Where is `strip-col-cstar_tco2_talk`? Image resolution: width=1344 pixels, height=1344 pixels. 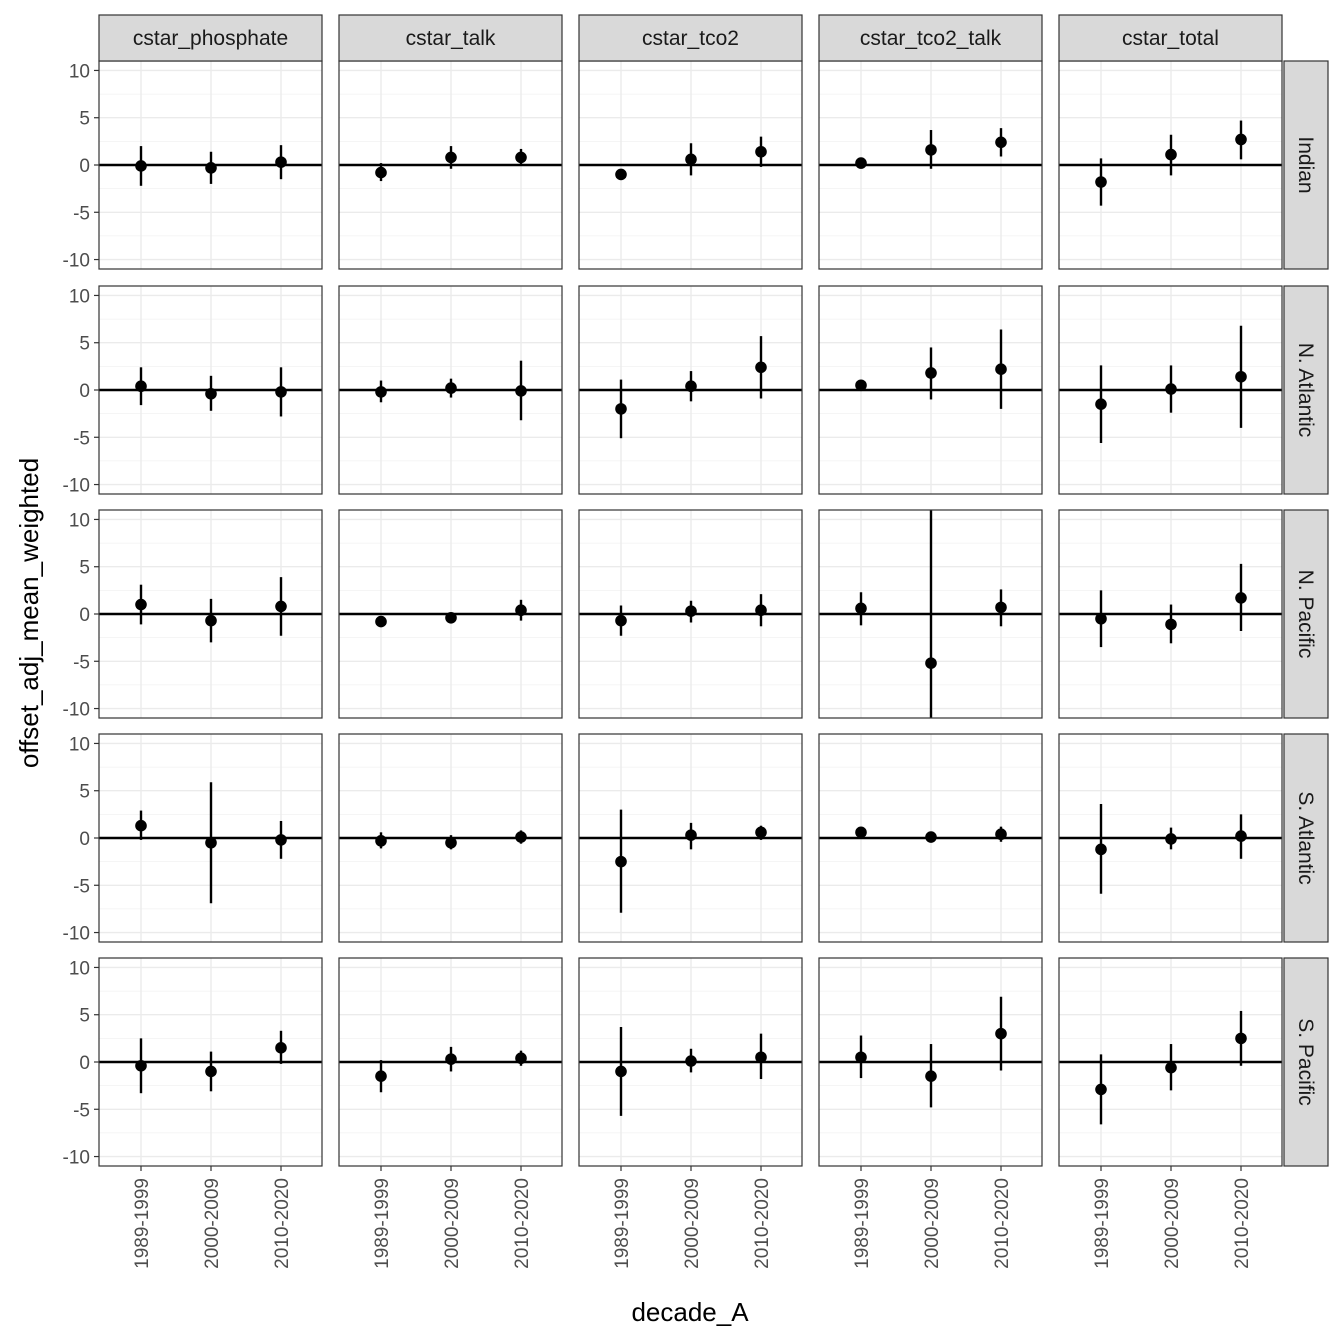
strip-col-cstar_tco2_talk is located at coordinates (930, 38).